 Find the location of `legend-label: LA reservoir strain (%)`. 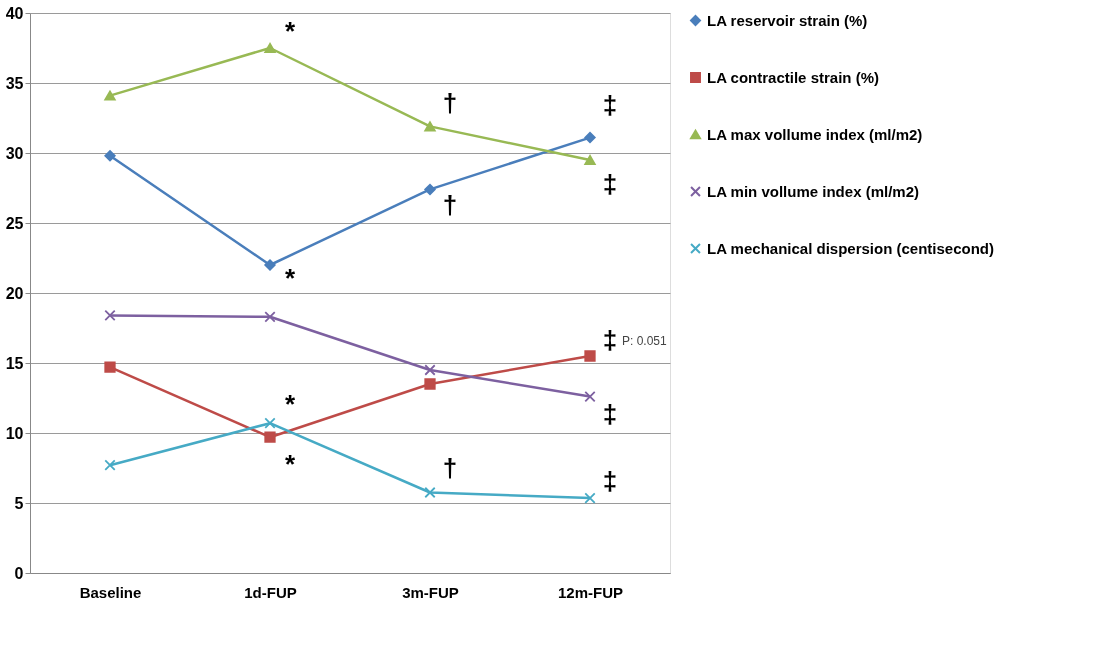

legend-label: LA reservoir strain (%) is located at coordinates (787, 20).